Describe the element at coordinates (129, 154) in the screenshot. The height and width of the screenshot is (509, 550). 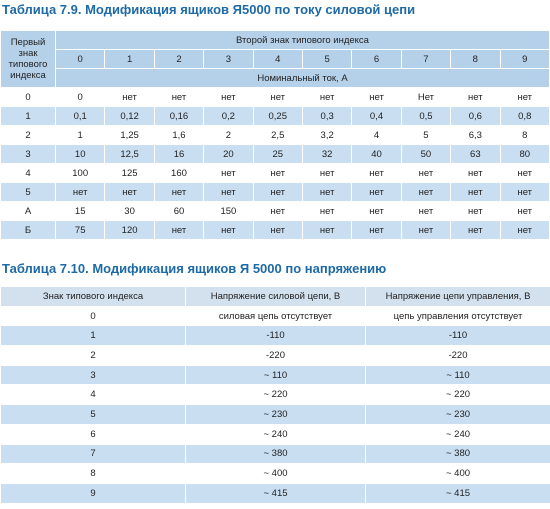
I see `table-cell: 12,5` at that location.